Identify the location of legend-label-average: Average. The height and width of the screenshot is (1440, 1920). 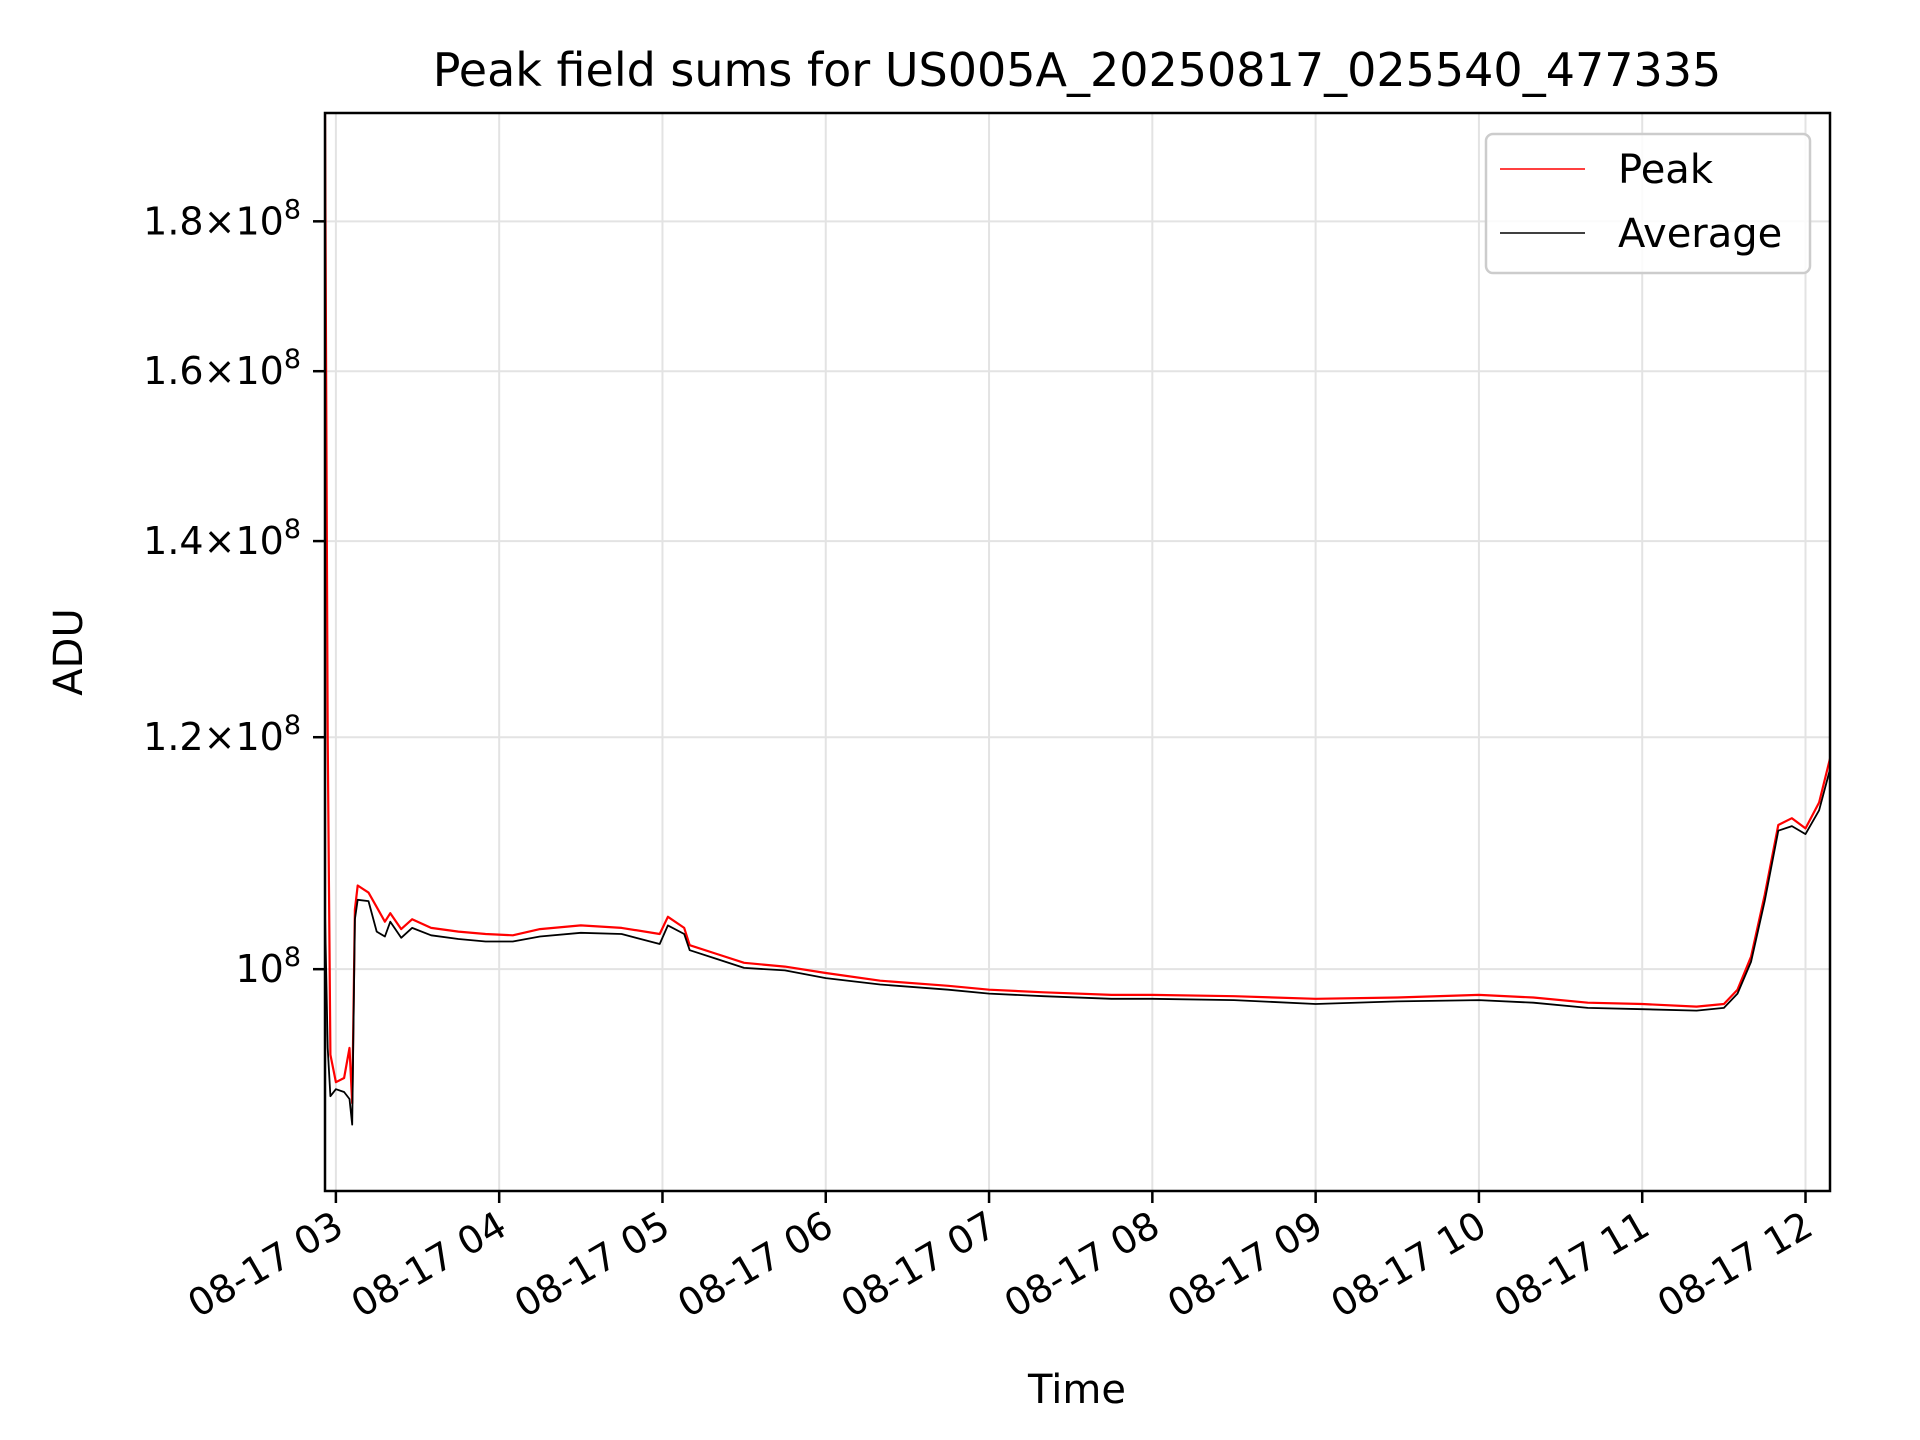
(1700, 234).